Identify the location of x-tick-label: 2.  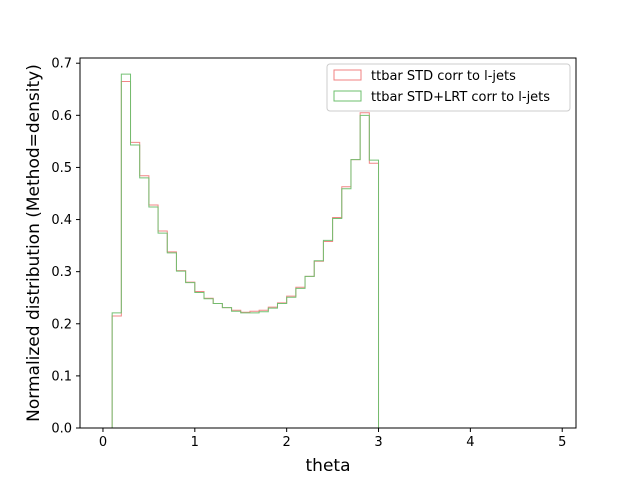
(287, 442).